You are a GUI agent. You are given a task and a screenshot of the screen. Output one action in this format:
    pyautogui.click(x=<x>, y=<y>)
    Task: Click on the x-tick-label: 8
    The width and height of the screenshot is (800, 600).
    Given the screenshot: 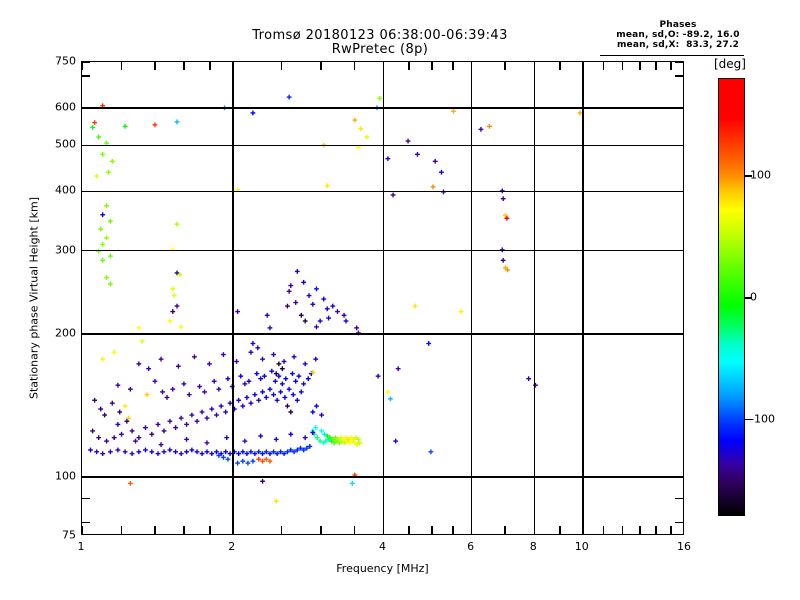 What is the action you would take?
    pyautogui.click(x=533, y=546)
    